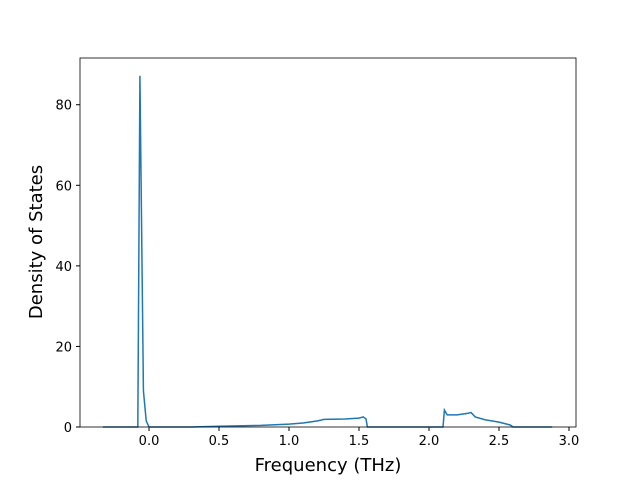  Describe the element at coordinates (63, 186) in the screenshot. I see `y-tick-label: 60` at that location.